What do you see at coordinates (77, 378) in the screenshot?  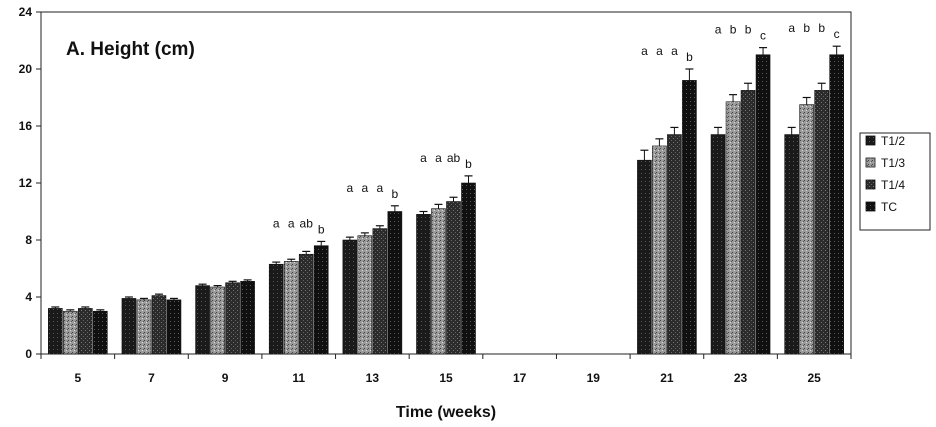 I see `x-tick-label: 5` at bounding box center [77, 378].